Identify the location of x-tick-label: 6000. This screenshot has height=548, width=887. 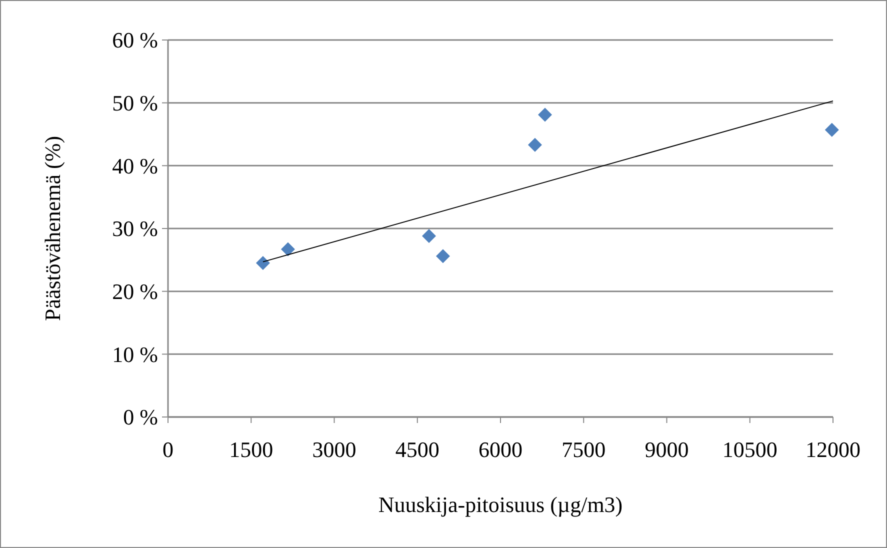
(500, 449).